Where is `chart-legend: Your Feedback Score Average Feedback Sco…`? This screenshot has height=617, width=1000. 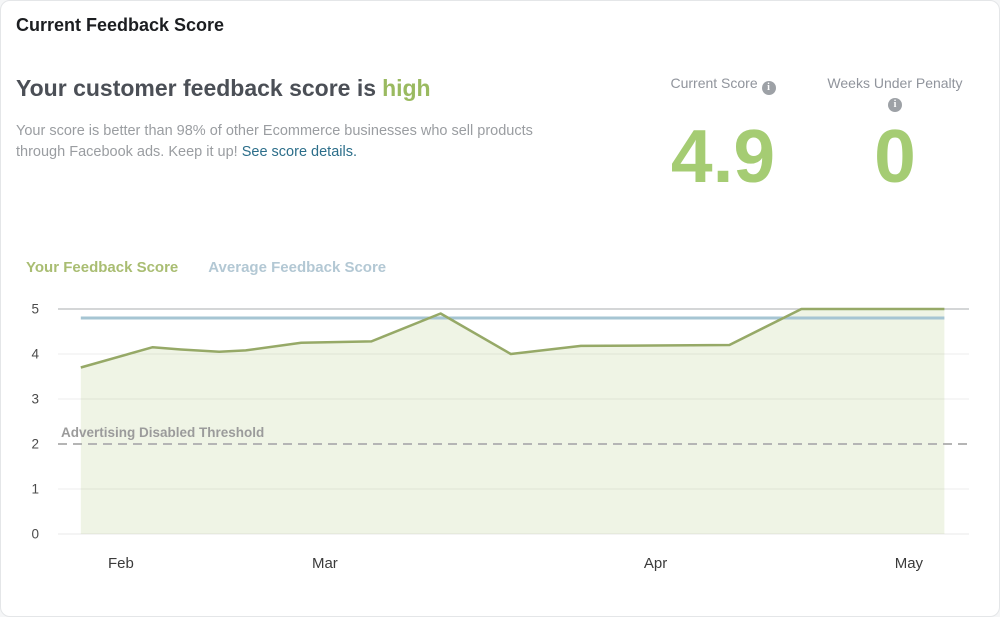 chart-legend: Your Feedback Score Average Feedback Sco… is located at coordinates (206, 267).